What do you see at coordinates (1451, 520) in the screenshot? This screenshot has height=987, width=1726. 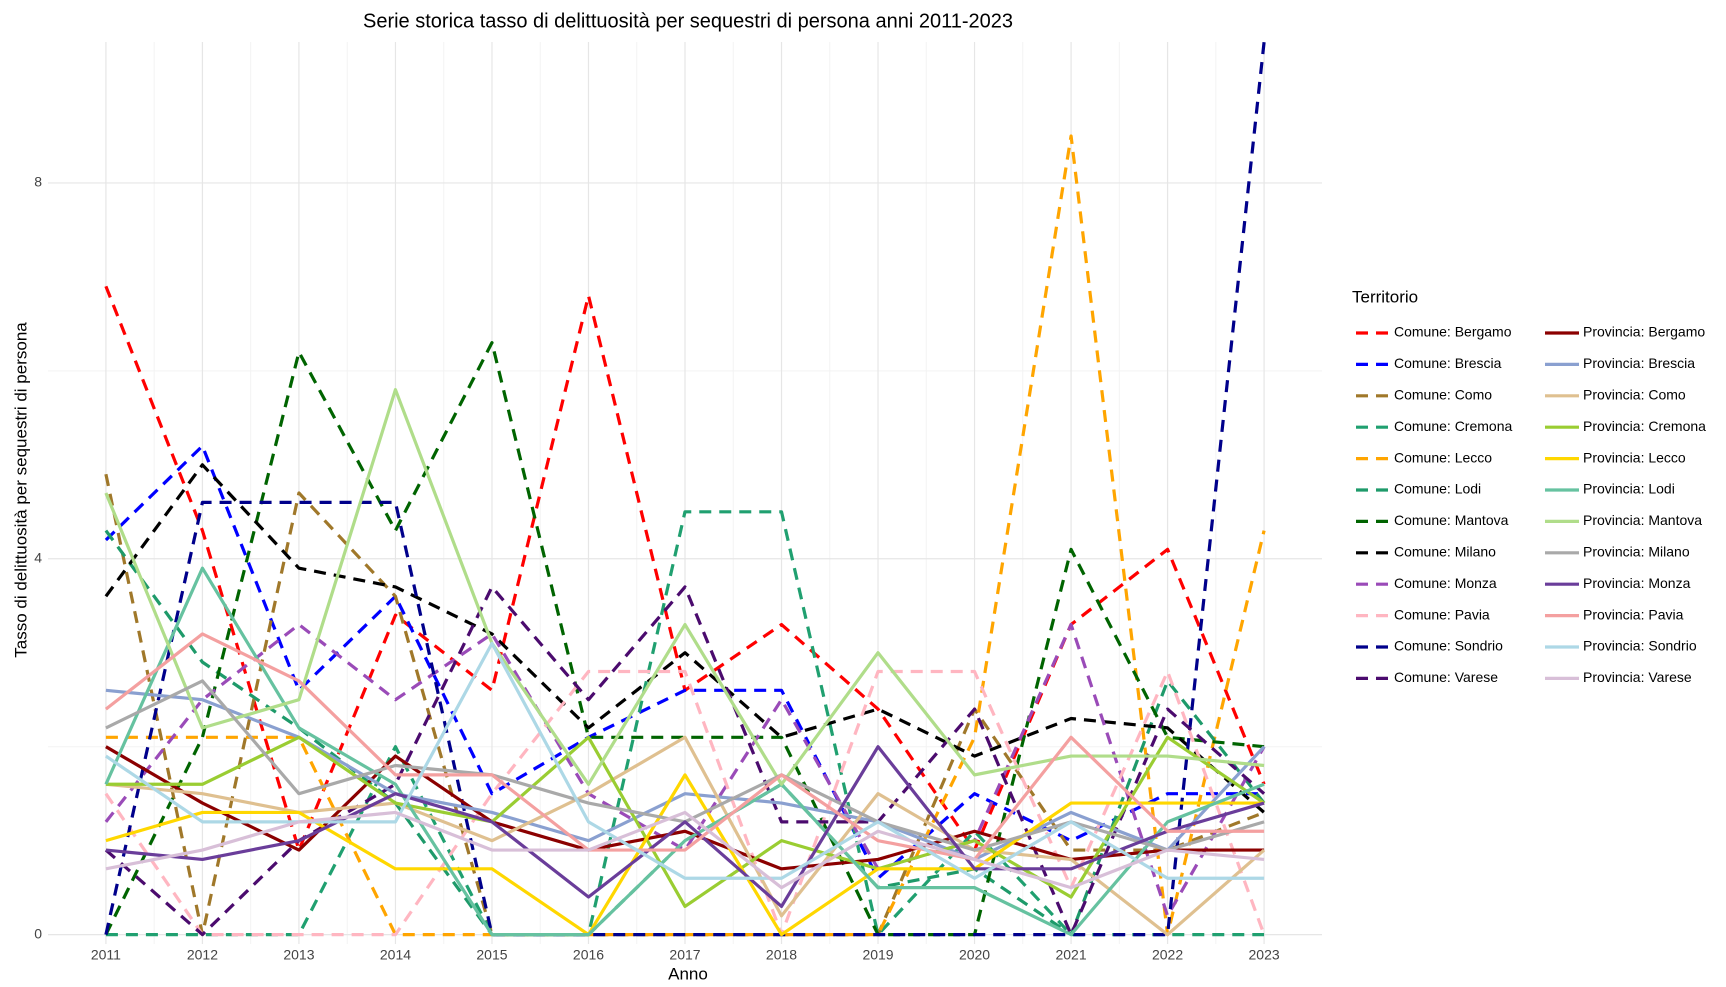 I see `legend-label: Comune: Mantova` at bounding box center [1451, 520].